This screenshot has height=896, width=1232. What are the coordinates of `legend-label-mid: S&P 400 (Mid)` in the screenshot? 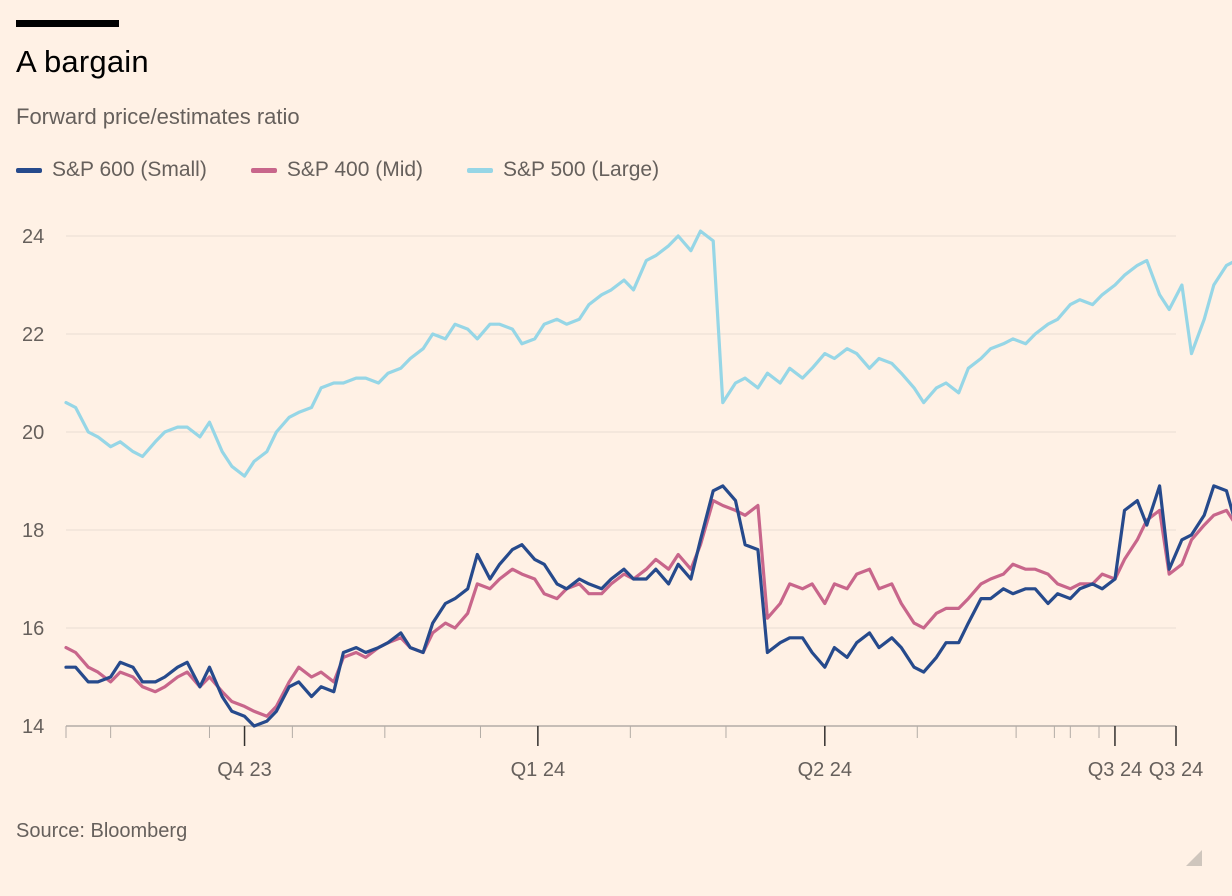 It's located at (355, 169).